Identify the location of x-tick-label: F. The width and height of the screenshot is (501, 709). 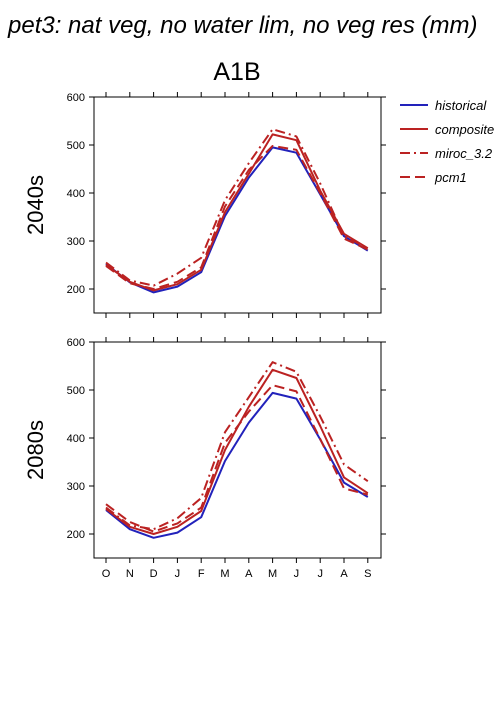
(201, 574).